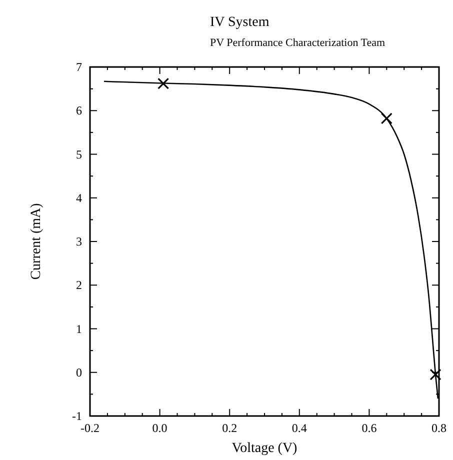  I want to click on y-axis-title: Current (mA), so click(36, 241).